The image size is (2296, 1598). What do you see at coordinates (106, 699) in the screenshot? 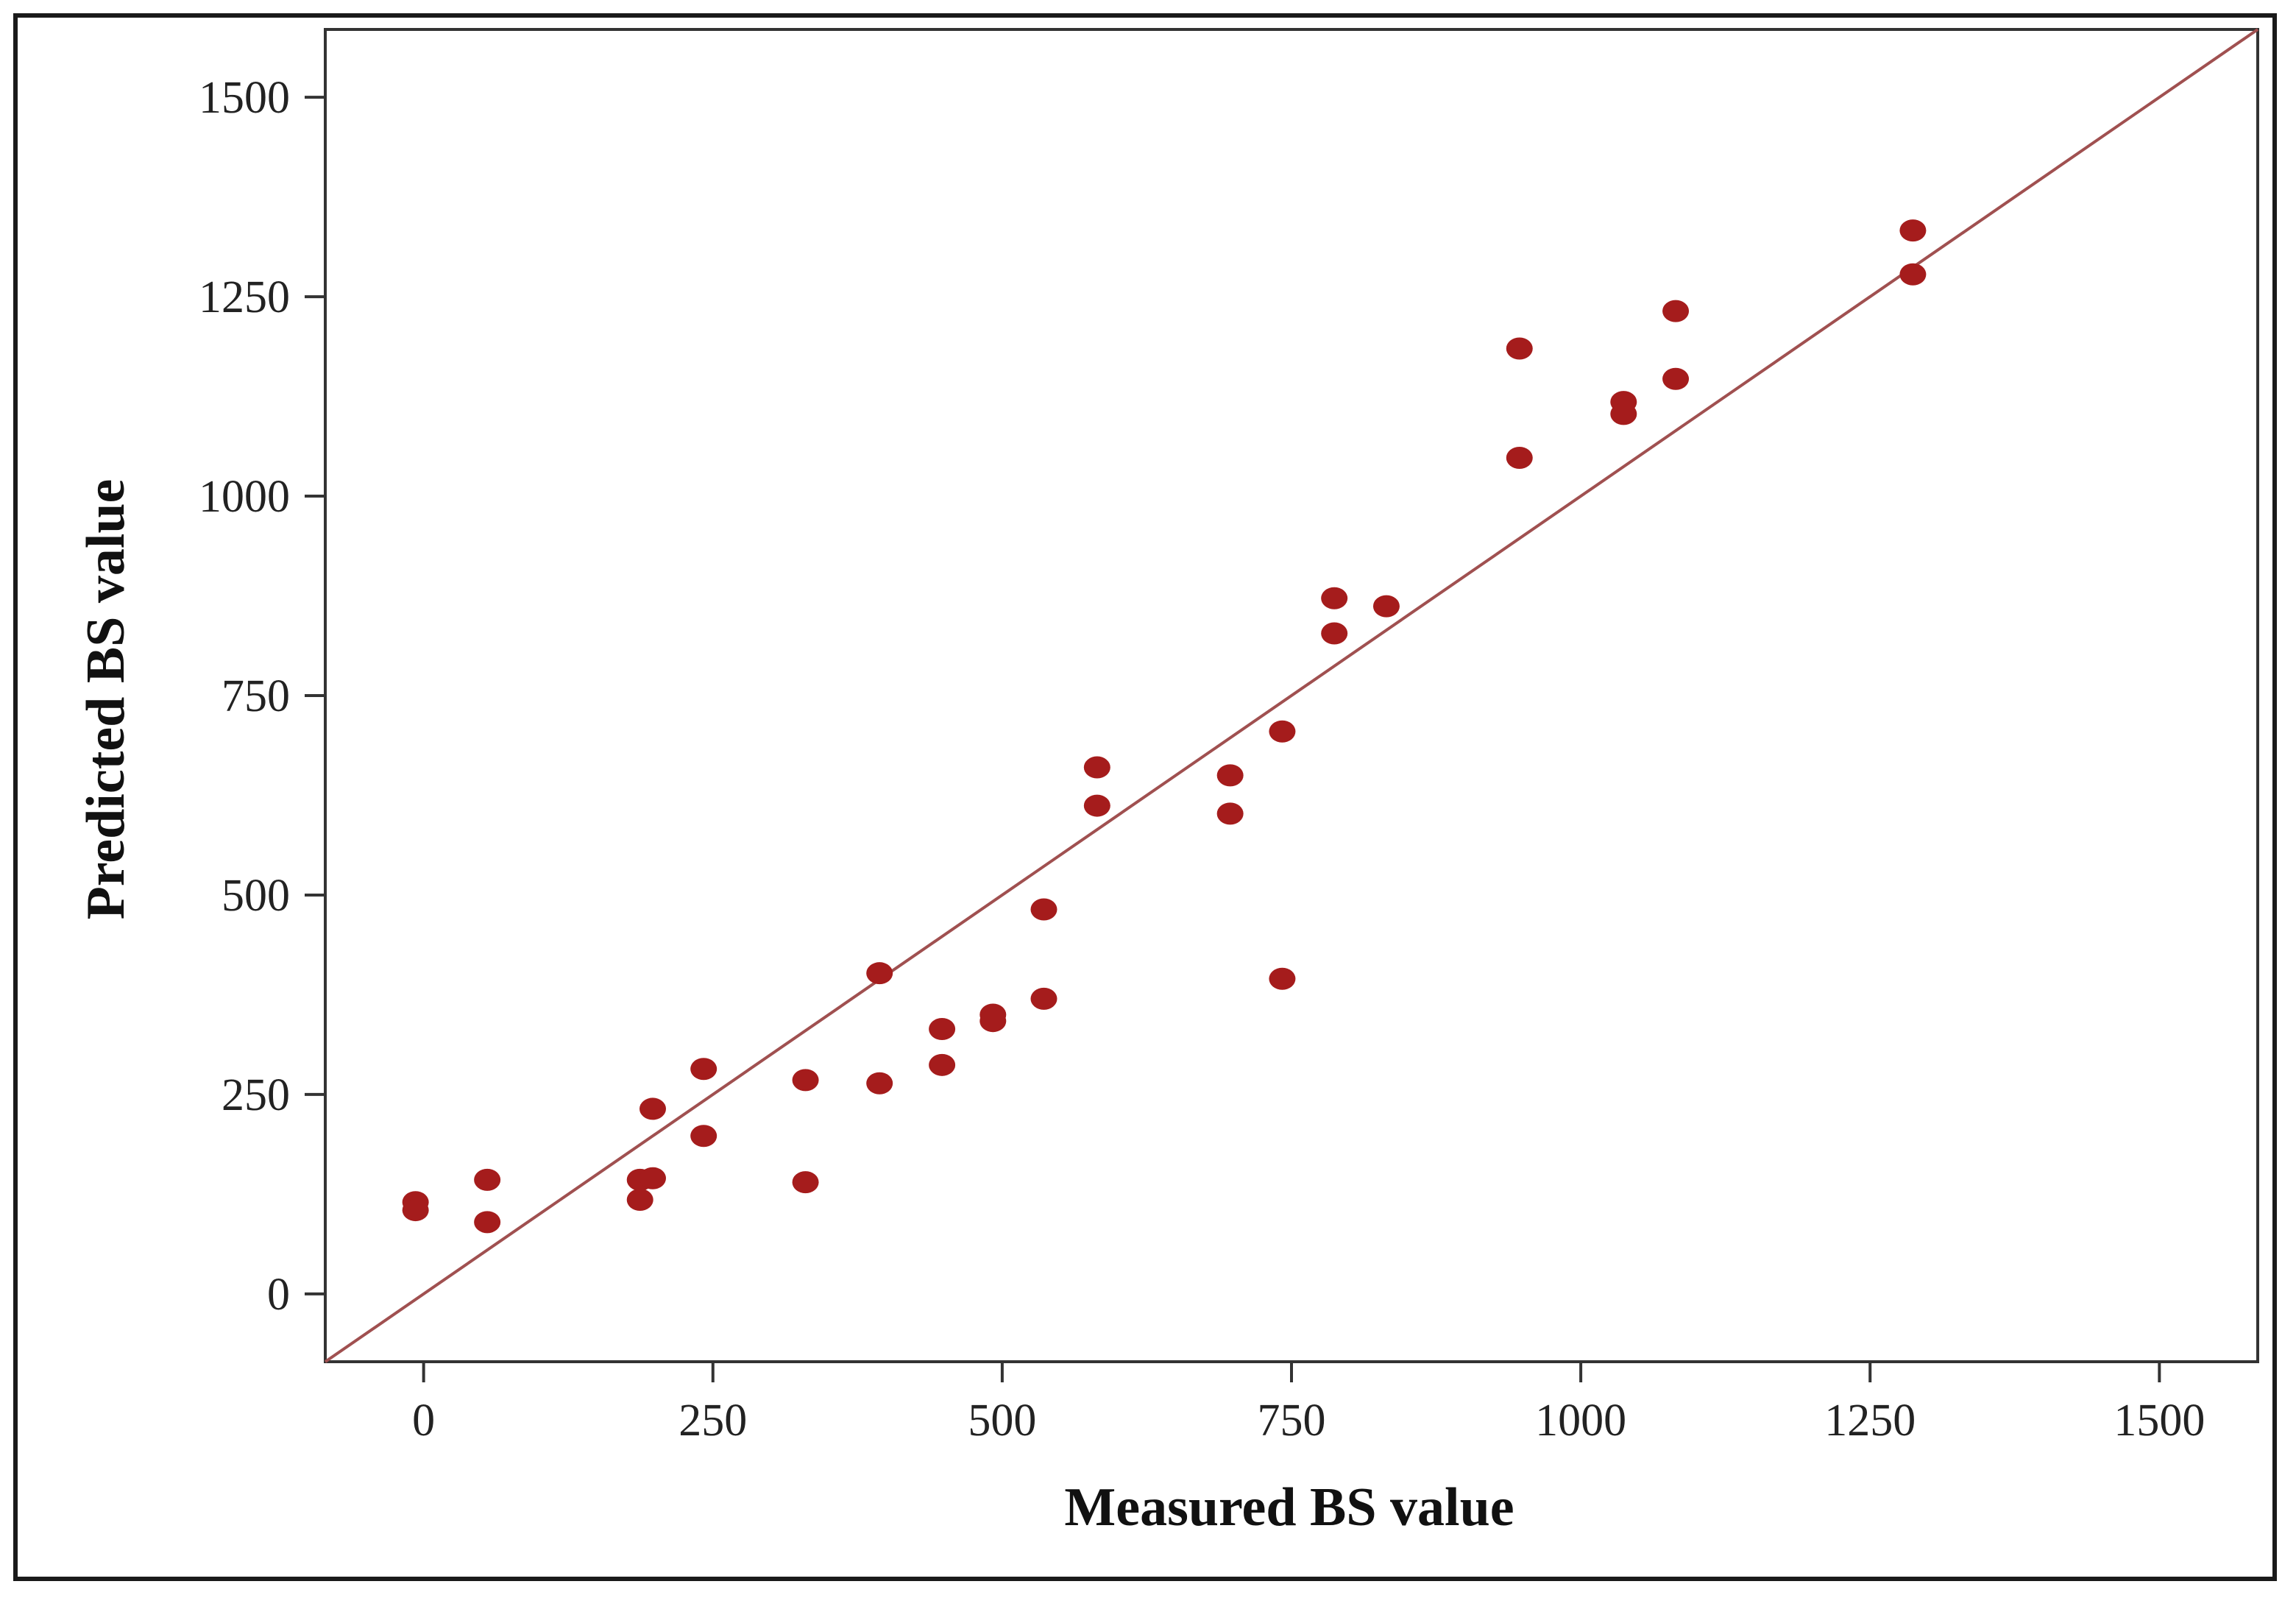
I see `y-axis-title: Predicted BS value` at bounding box center [106, 699].